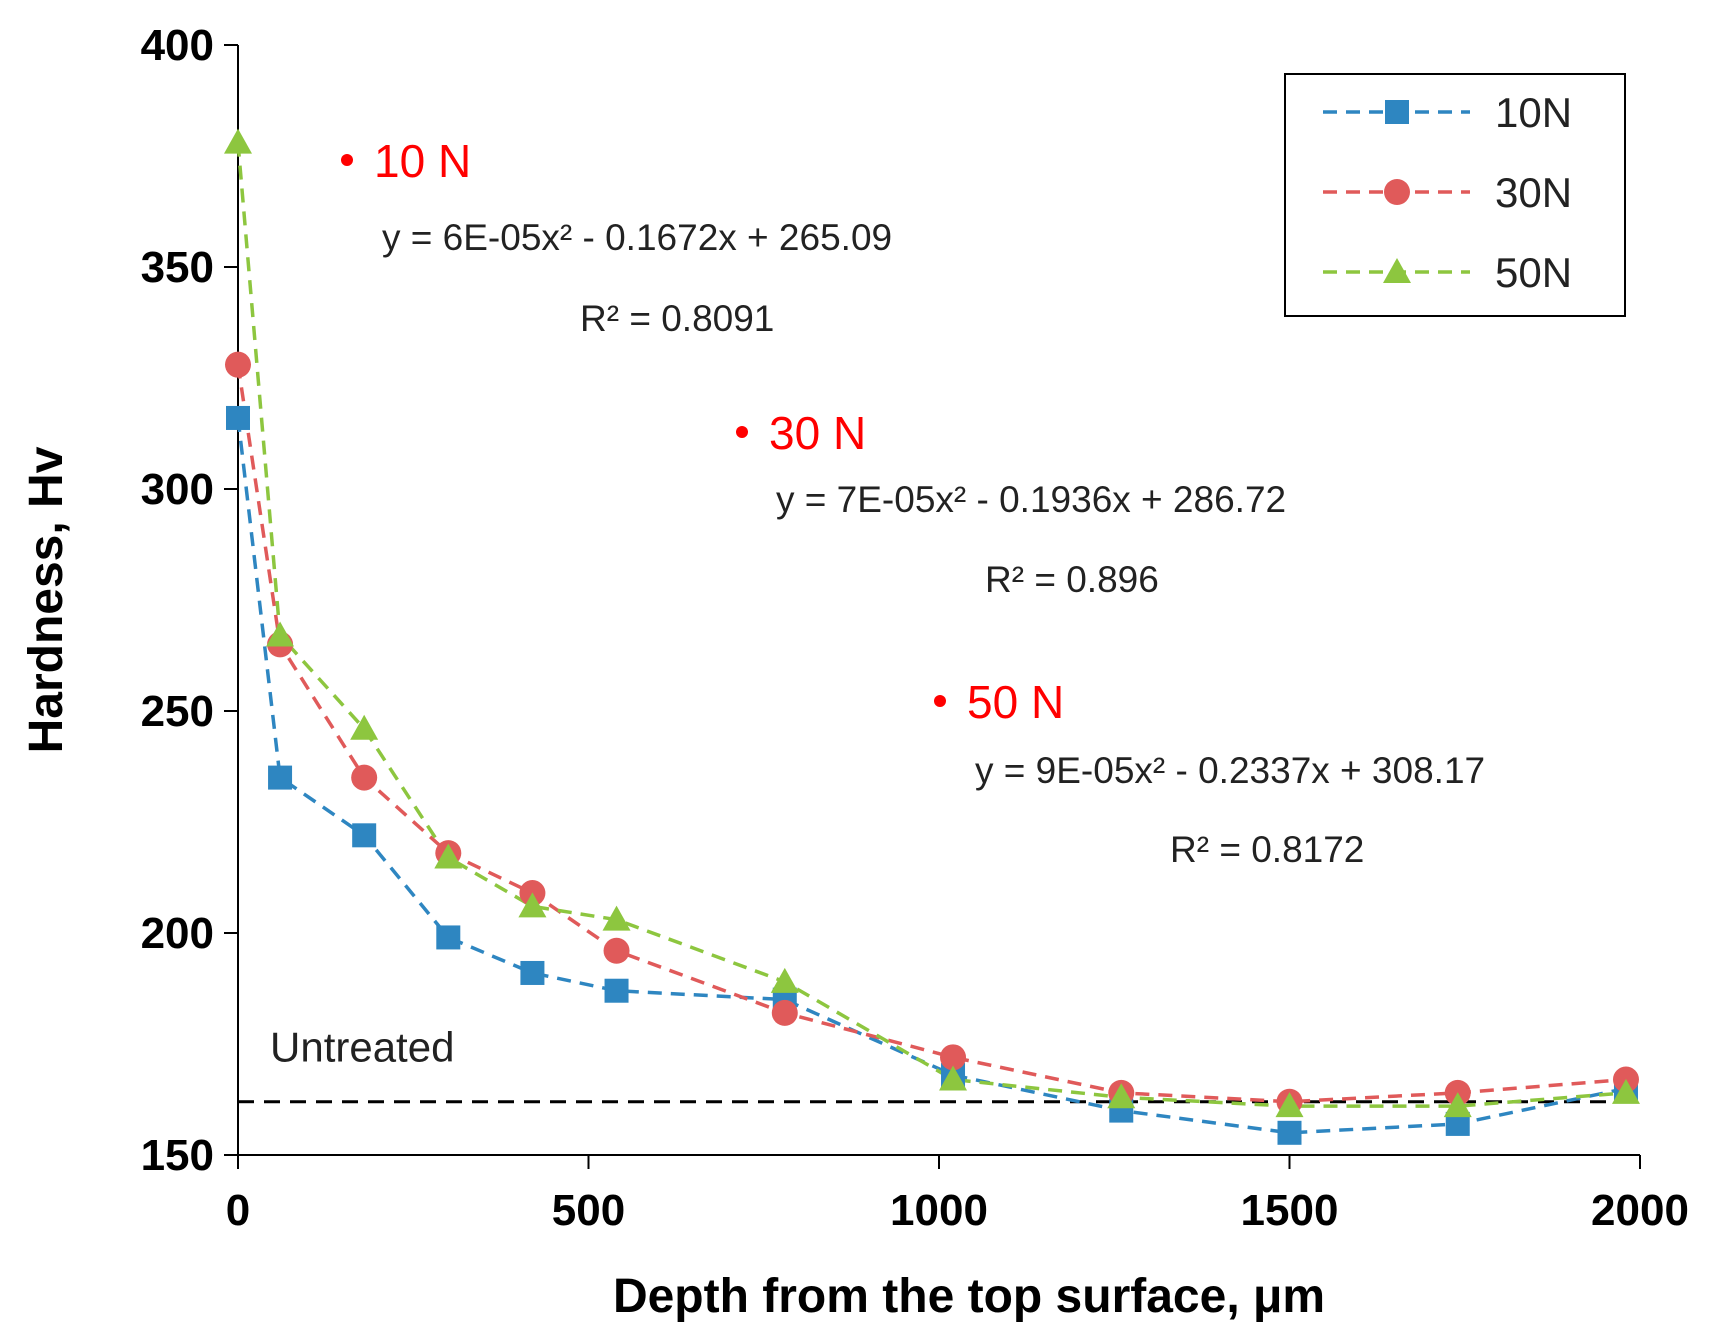 The height and width of the screenshot is (1336, 1714). What do you see at coordinates (939, 1064) in the screenshot?
I see `baseline-layer: Untreated` at bounding box center [939, 1064].